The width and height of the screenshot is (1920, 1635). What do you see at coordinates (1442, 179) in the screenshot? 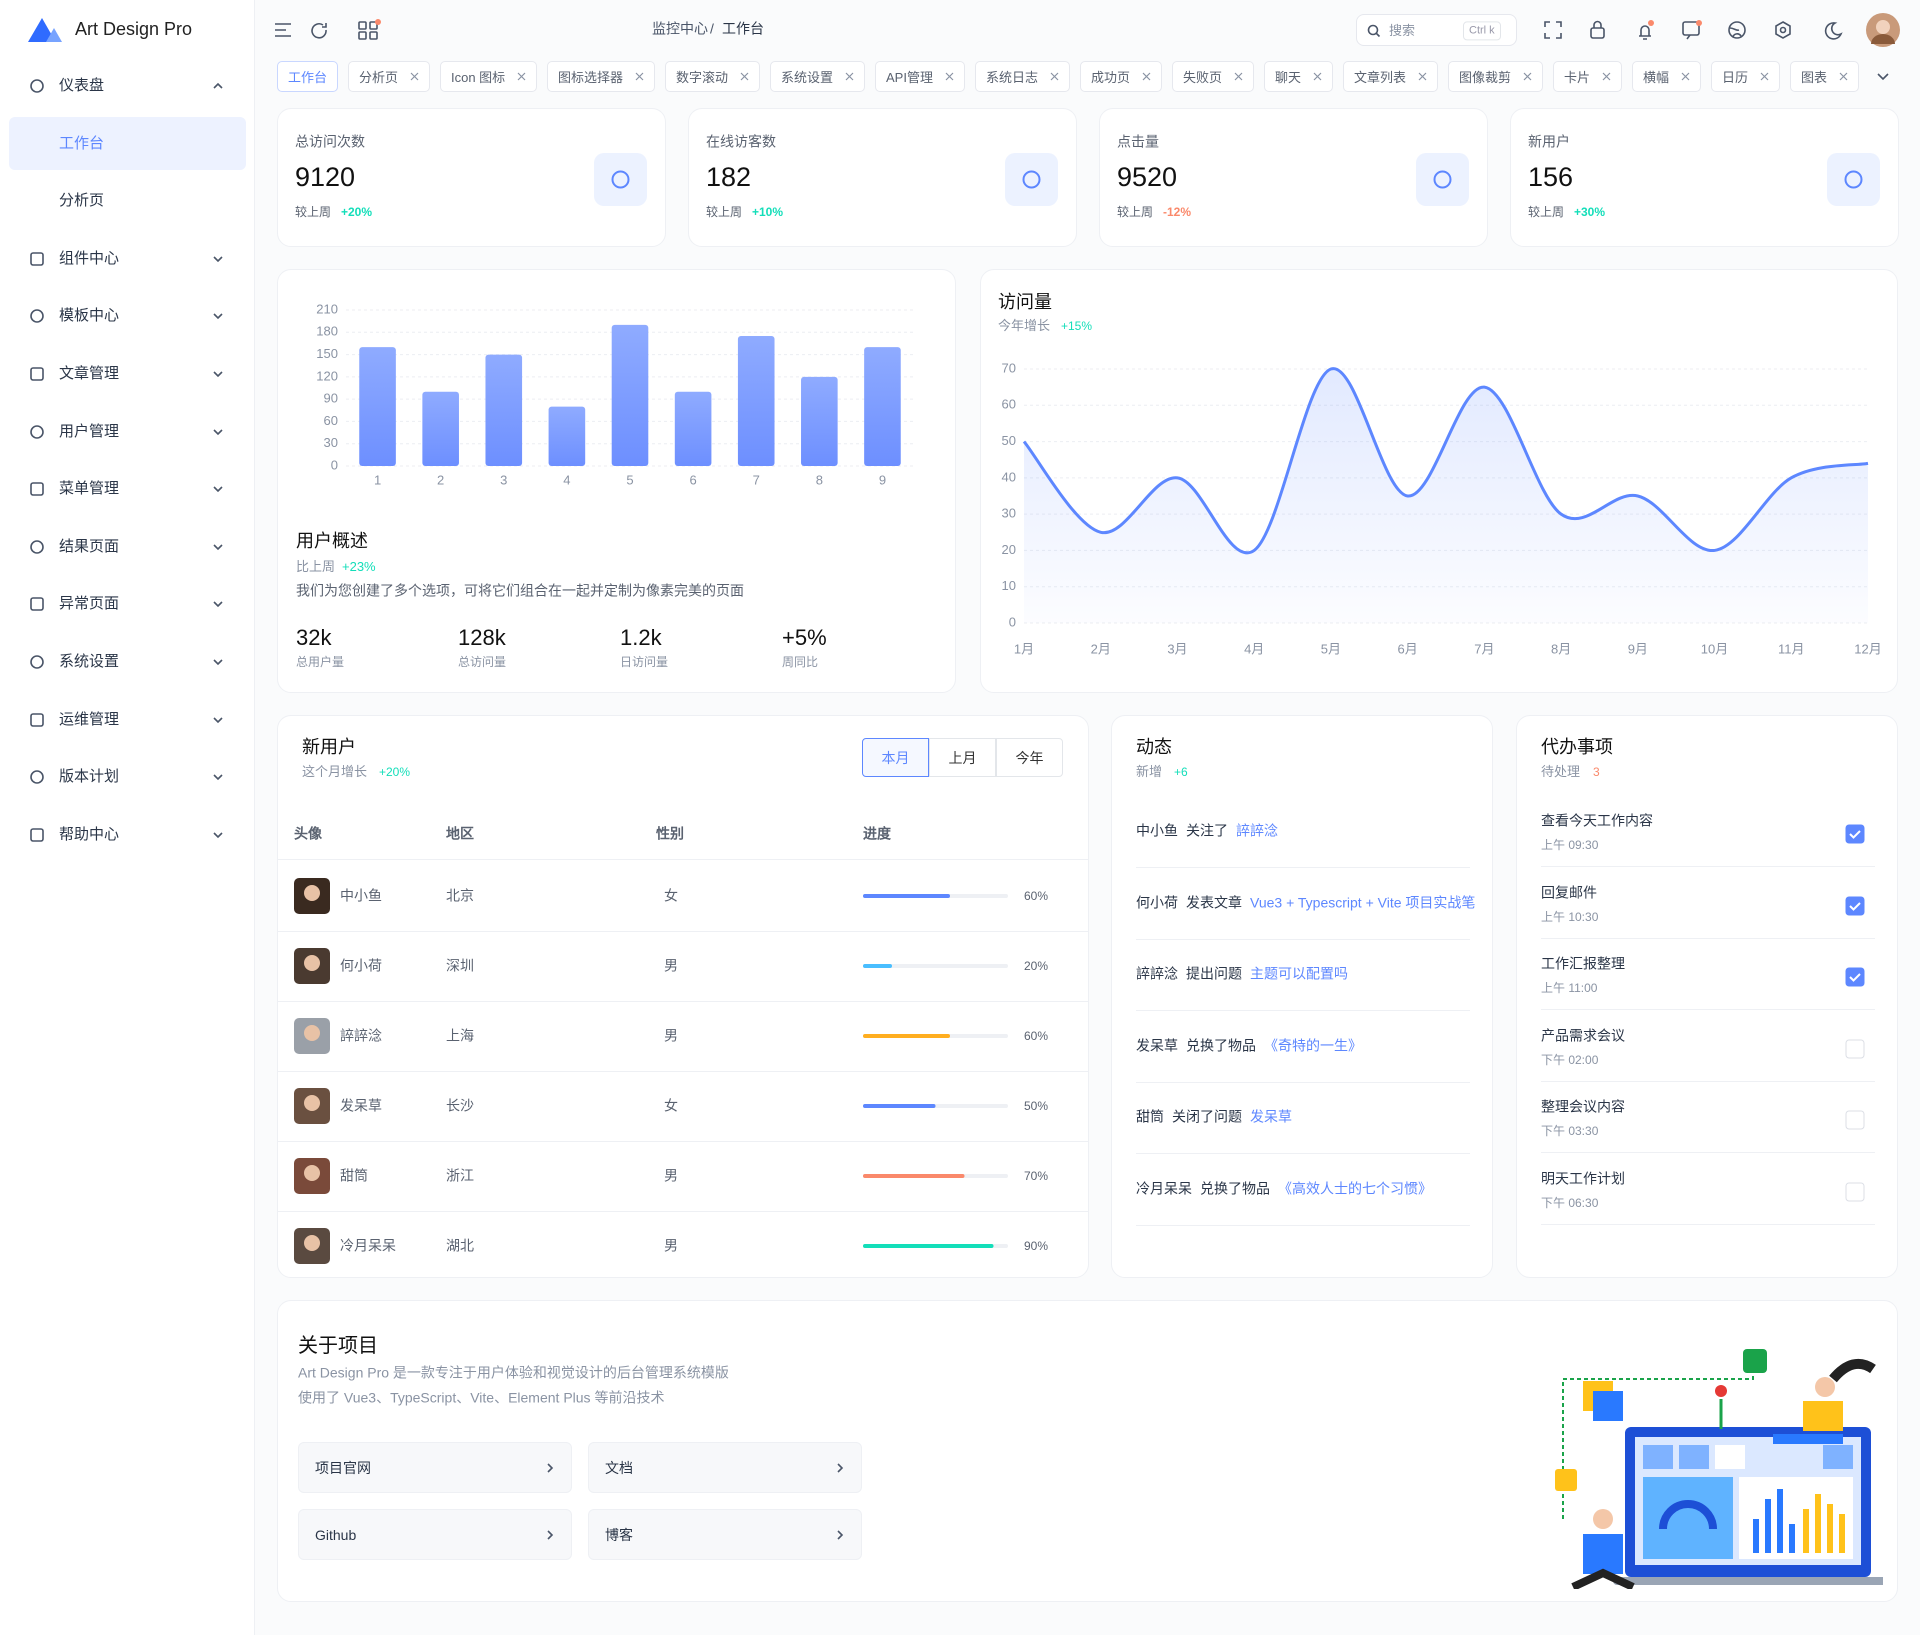
I see `stat-icon-glyph` at bounding box center [1442, 179].